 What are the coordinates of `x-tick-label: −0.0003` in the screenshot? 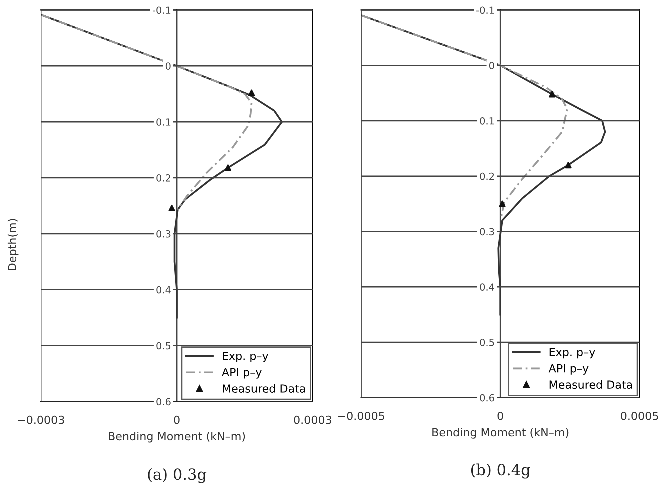 It's located at (41, 420).